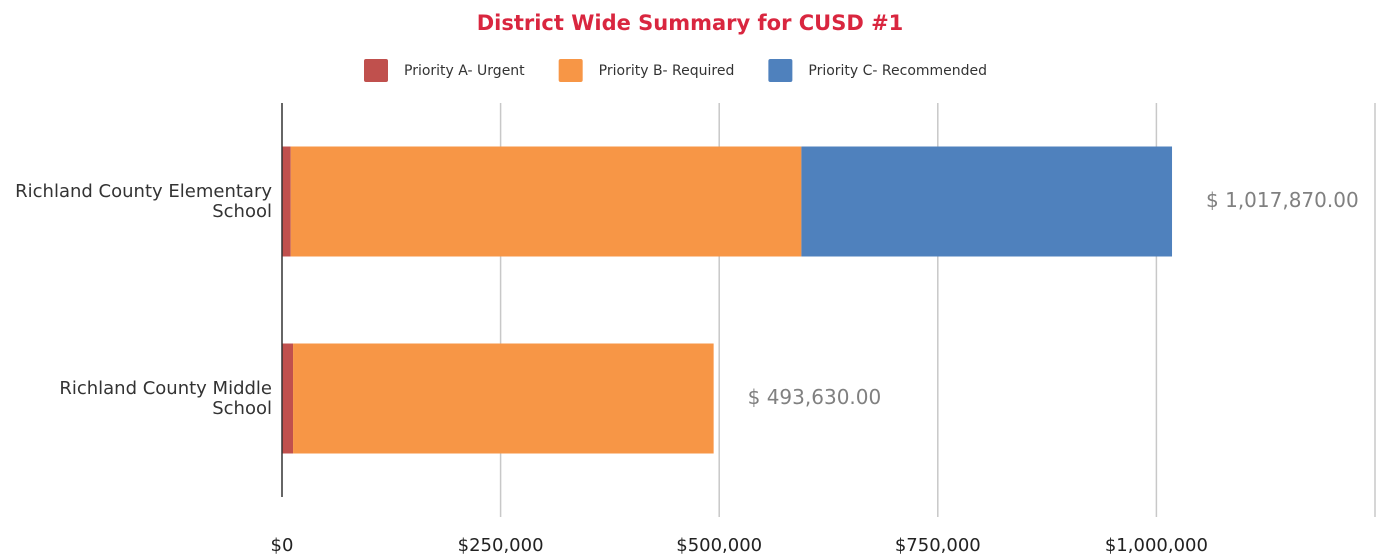 The image size is (1379, 560). What do you see at coordinates (897, 71) in the screenshot?
I see `legend-label: Priority C- Recommended` at bounding box center [897, 71].